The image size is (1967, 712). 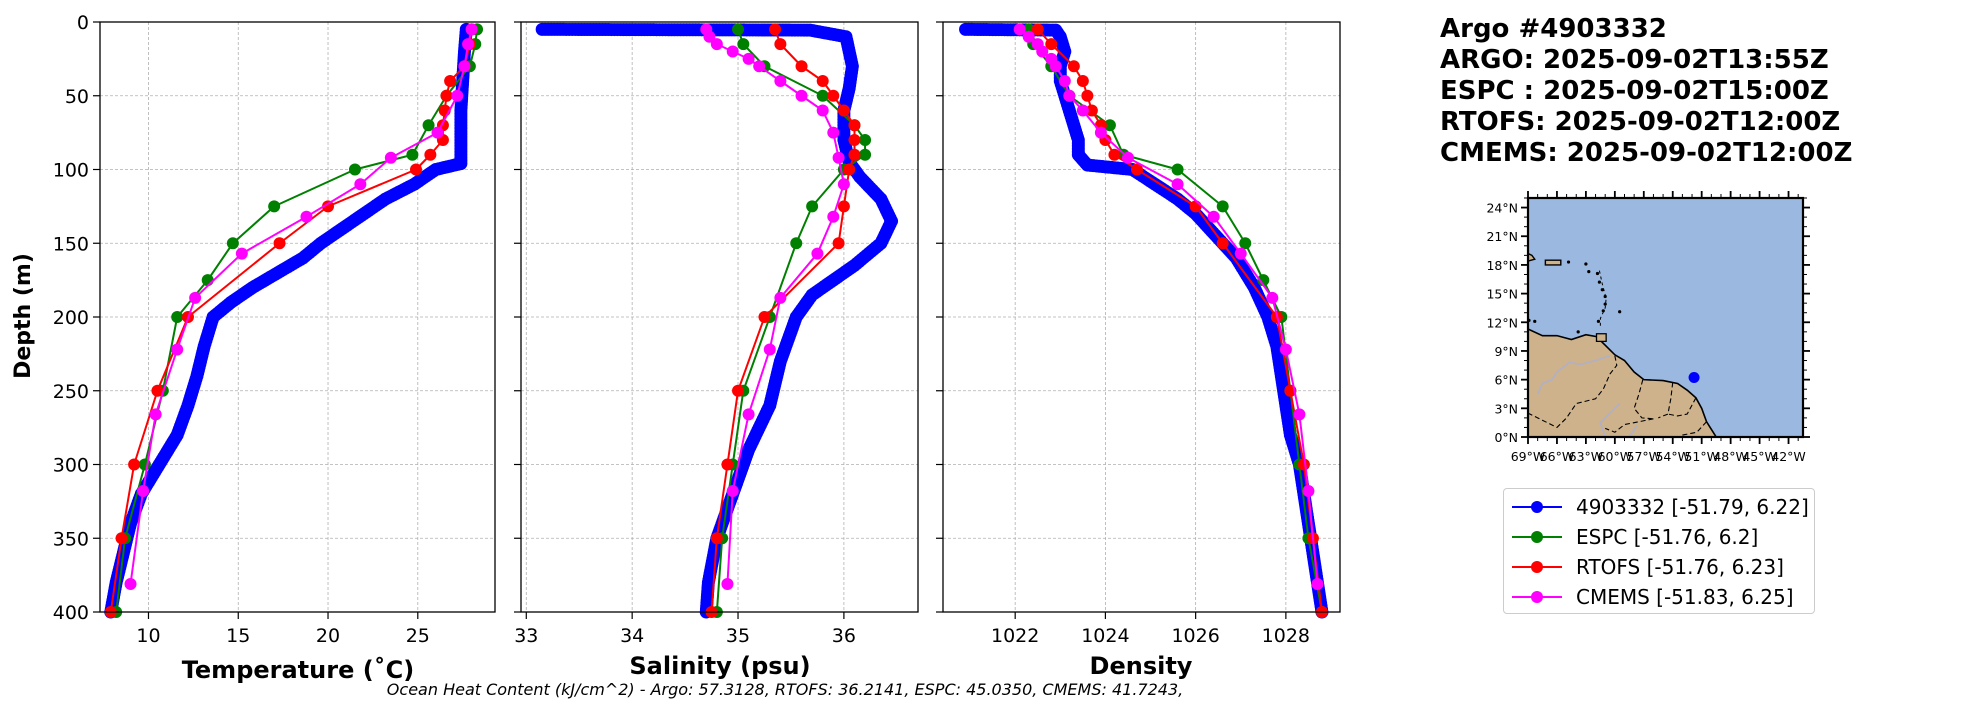 What do you see at coordinates (1759, 456) in the screenshot?
I see `map-lon-label: 45°W` at bounding box center [1759, 456].